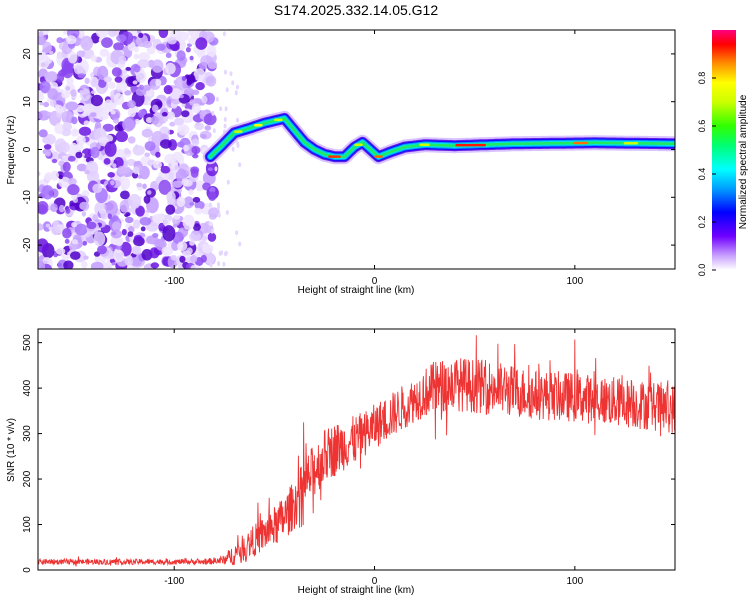 The height and width of the screenshot is (600, 750). What do you see at coordinates (11, 450) in the screenshot?
I see `snr-y-label: SNR (10 * v/v)` at bounding box center [11, 450].